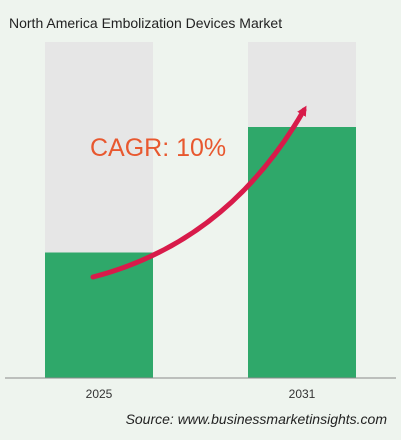 The height and width of the screenshot is (440, 401). Describe the element at coordinates (99, 315) in the screenshot. I see `bar-2025` at that location.